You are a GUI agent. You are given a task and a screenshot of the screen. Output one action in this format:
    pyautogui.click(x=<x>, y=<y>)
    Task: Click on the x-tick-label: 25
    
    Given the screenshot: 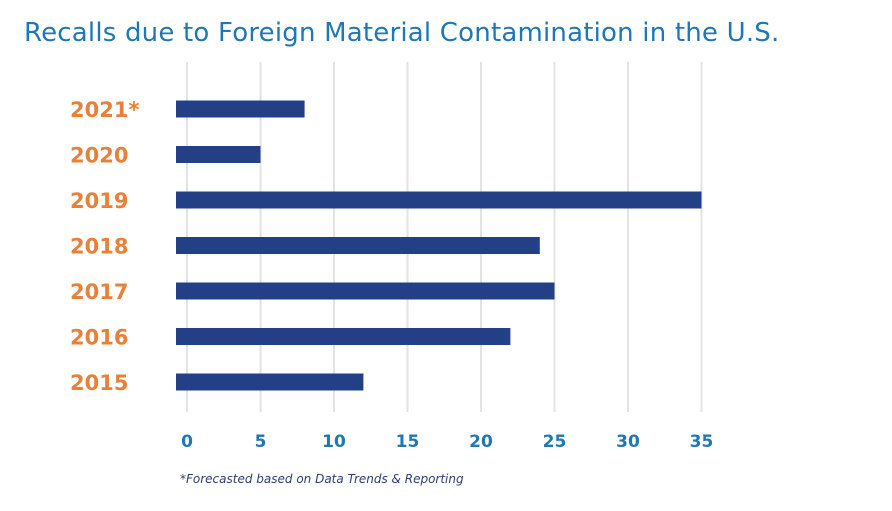 What is the action you would take?
    pyautogui.click(x=555, y=442)
    